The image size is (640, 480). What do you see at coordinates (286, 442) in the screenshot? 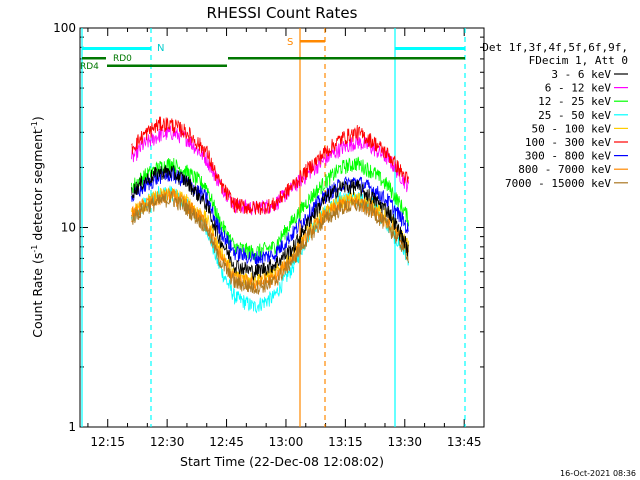
I see `x-tick-label: 13:00` at bounding box center [286, 442].